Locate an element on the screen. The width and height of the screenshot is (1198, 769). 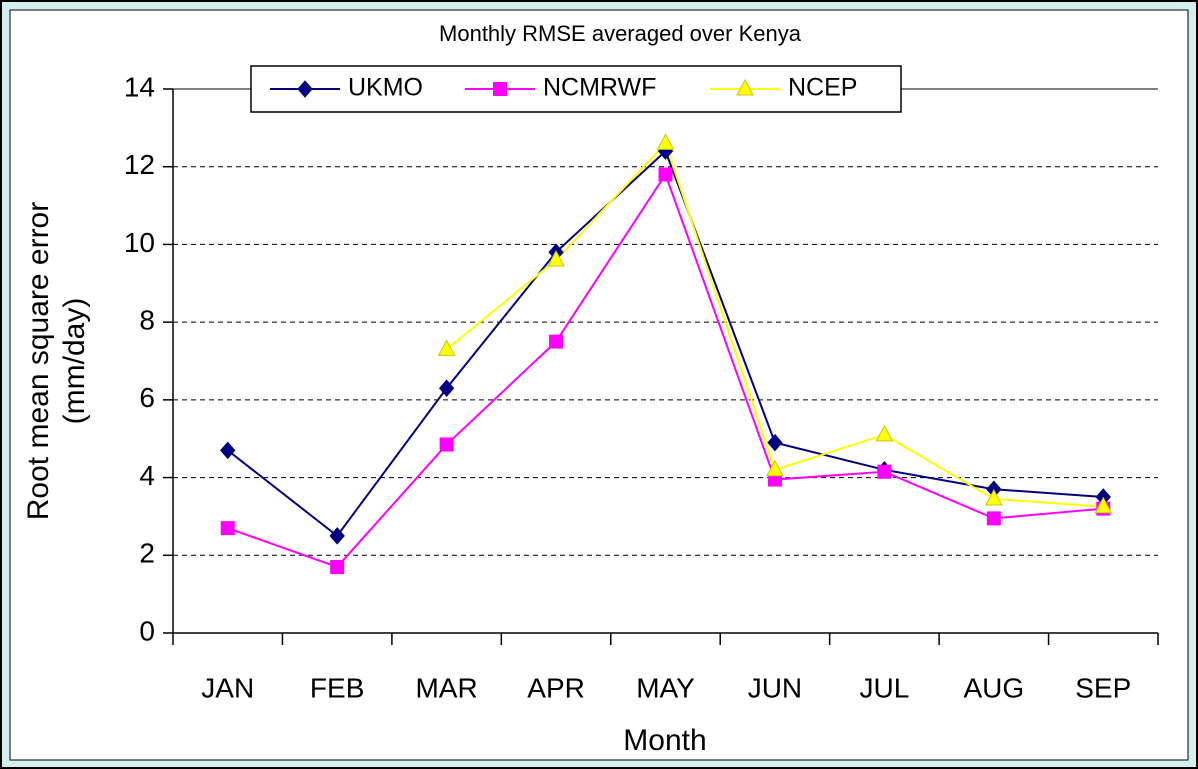
x-axis-title: Month is located at coordinates (664, 740).